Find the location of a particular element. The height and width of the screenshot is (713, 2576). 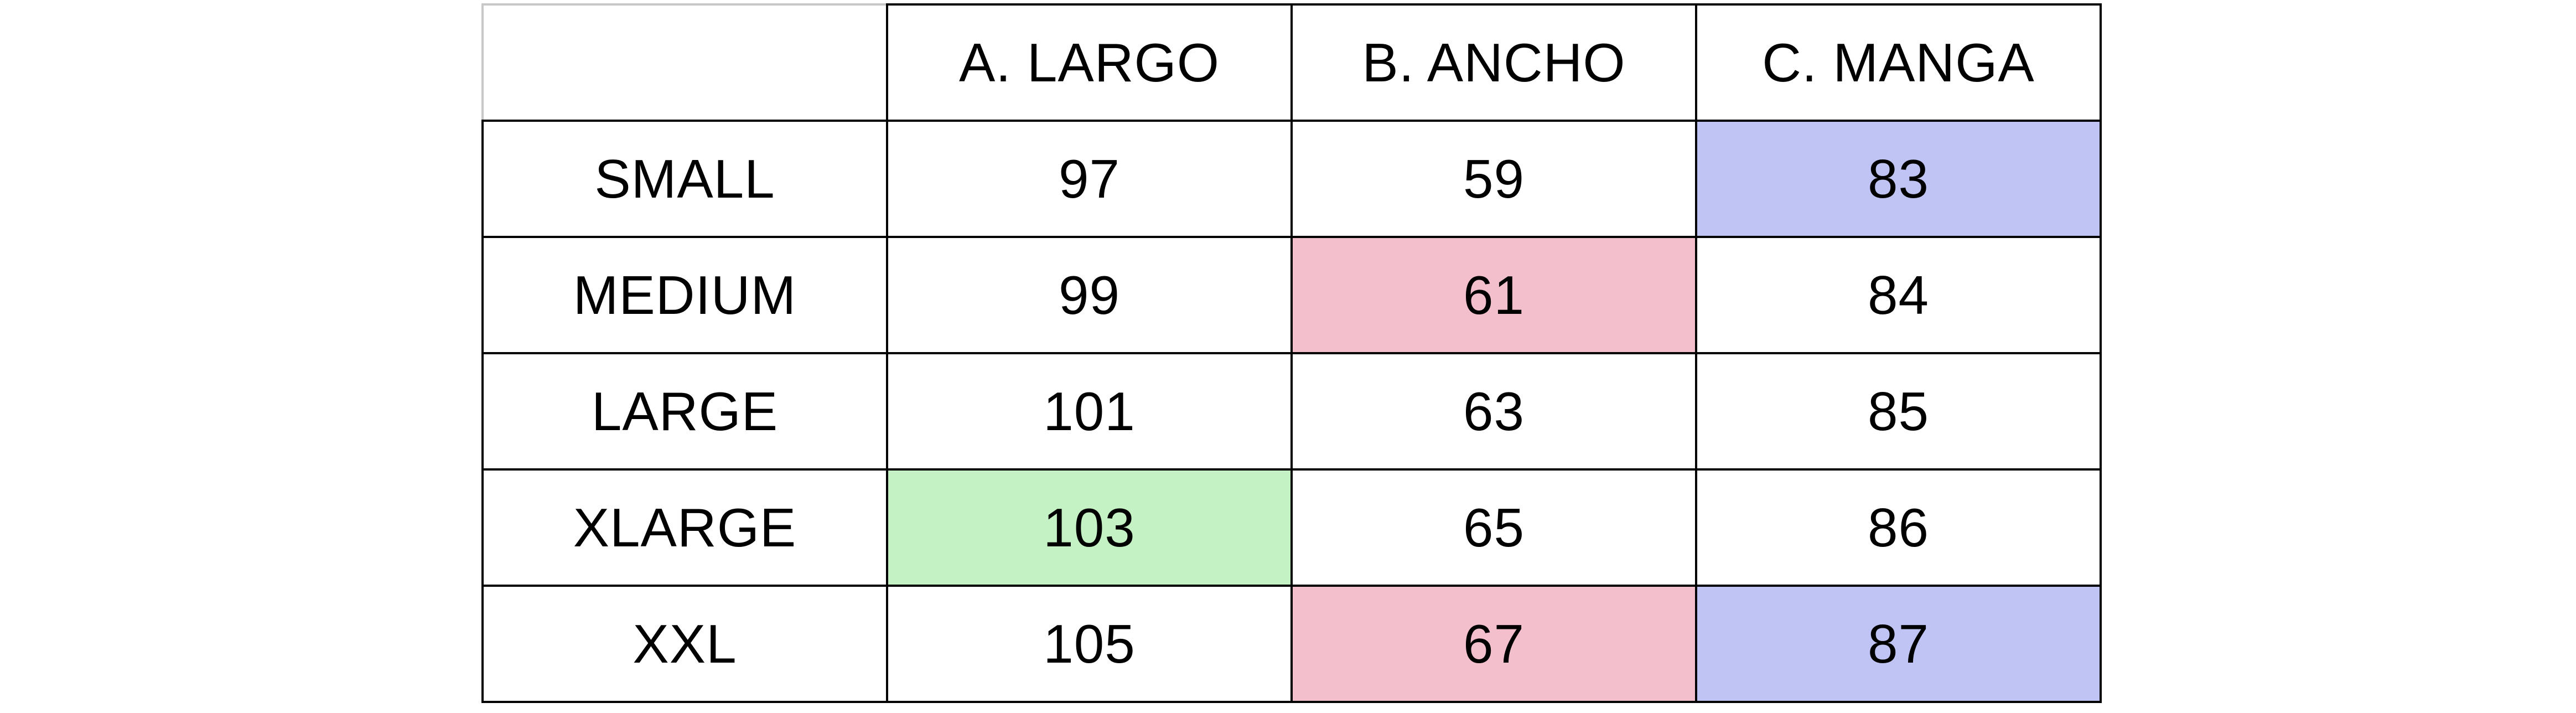

cell-xxl-largo: 105 is located at coordinates (1089, 644).